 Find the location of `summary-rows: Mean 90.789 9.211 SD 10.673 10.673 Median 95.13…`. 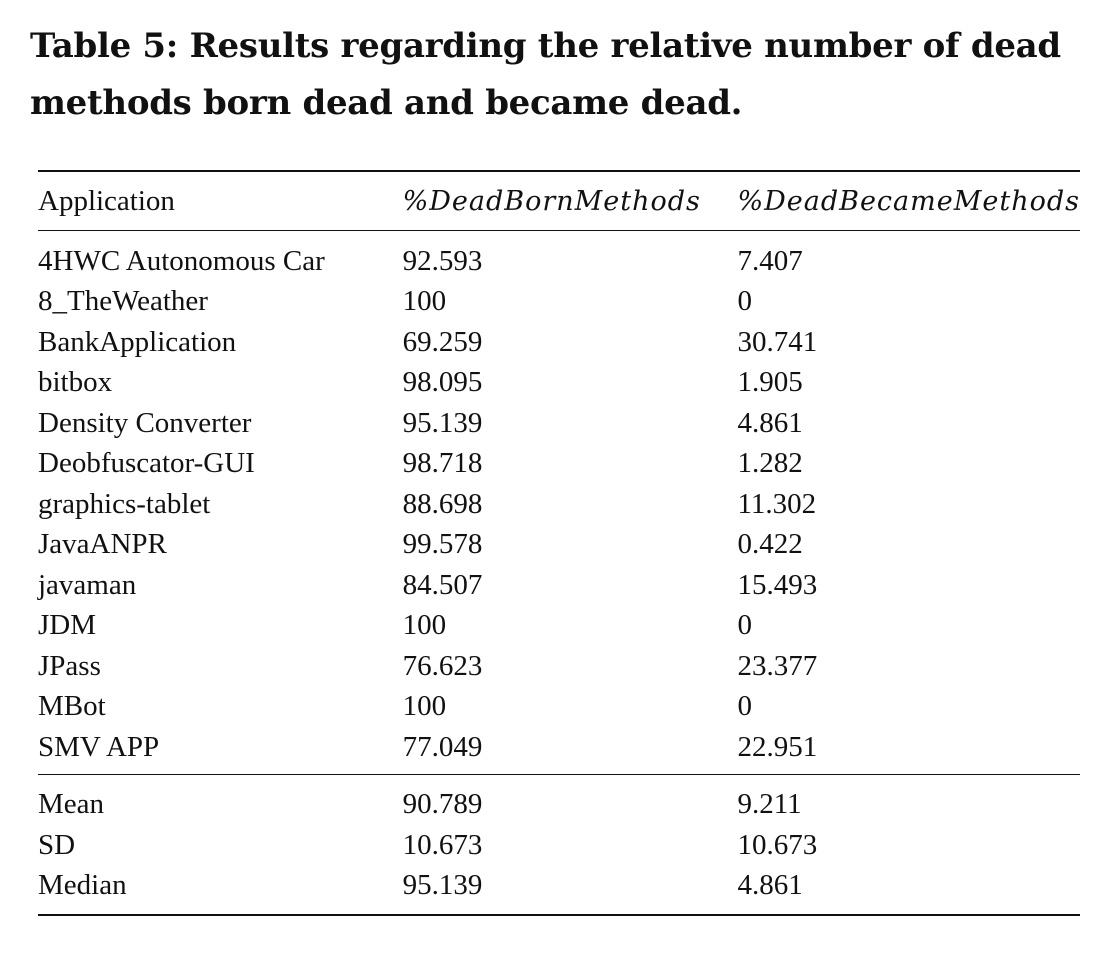

summary-rows: Mean 90.789 9.211 SD 10.673 10.673 Median 95.13… is located at coordinates (559, 844).